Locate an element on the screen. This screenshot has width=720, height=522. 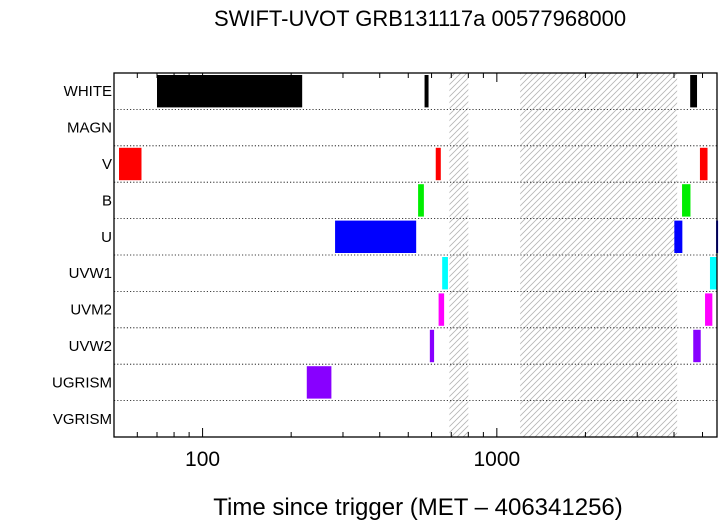
x-axis-label: Time since trigger (MET – 406341256) is located at coordinates (418, 507).